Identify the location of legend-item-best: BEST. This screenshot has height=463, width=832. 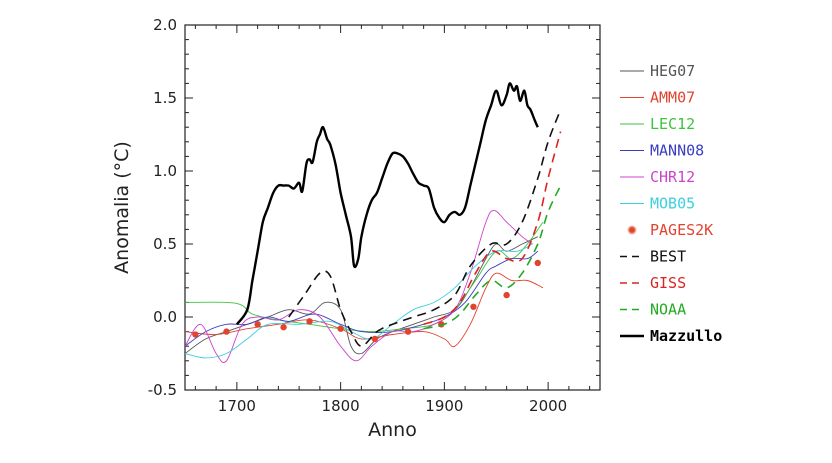
(653, 257).